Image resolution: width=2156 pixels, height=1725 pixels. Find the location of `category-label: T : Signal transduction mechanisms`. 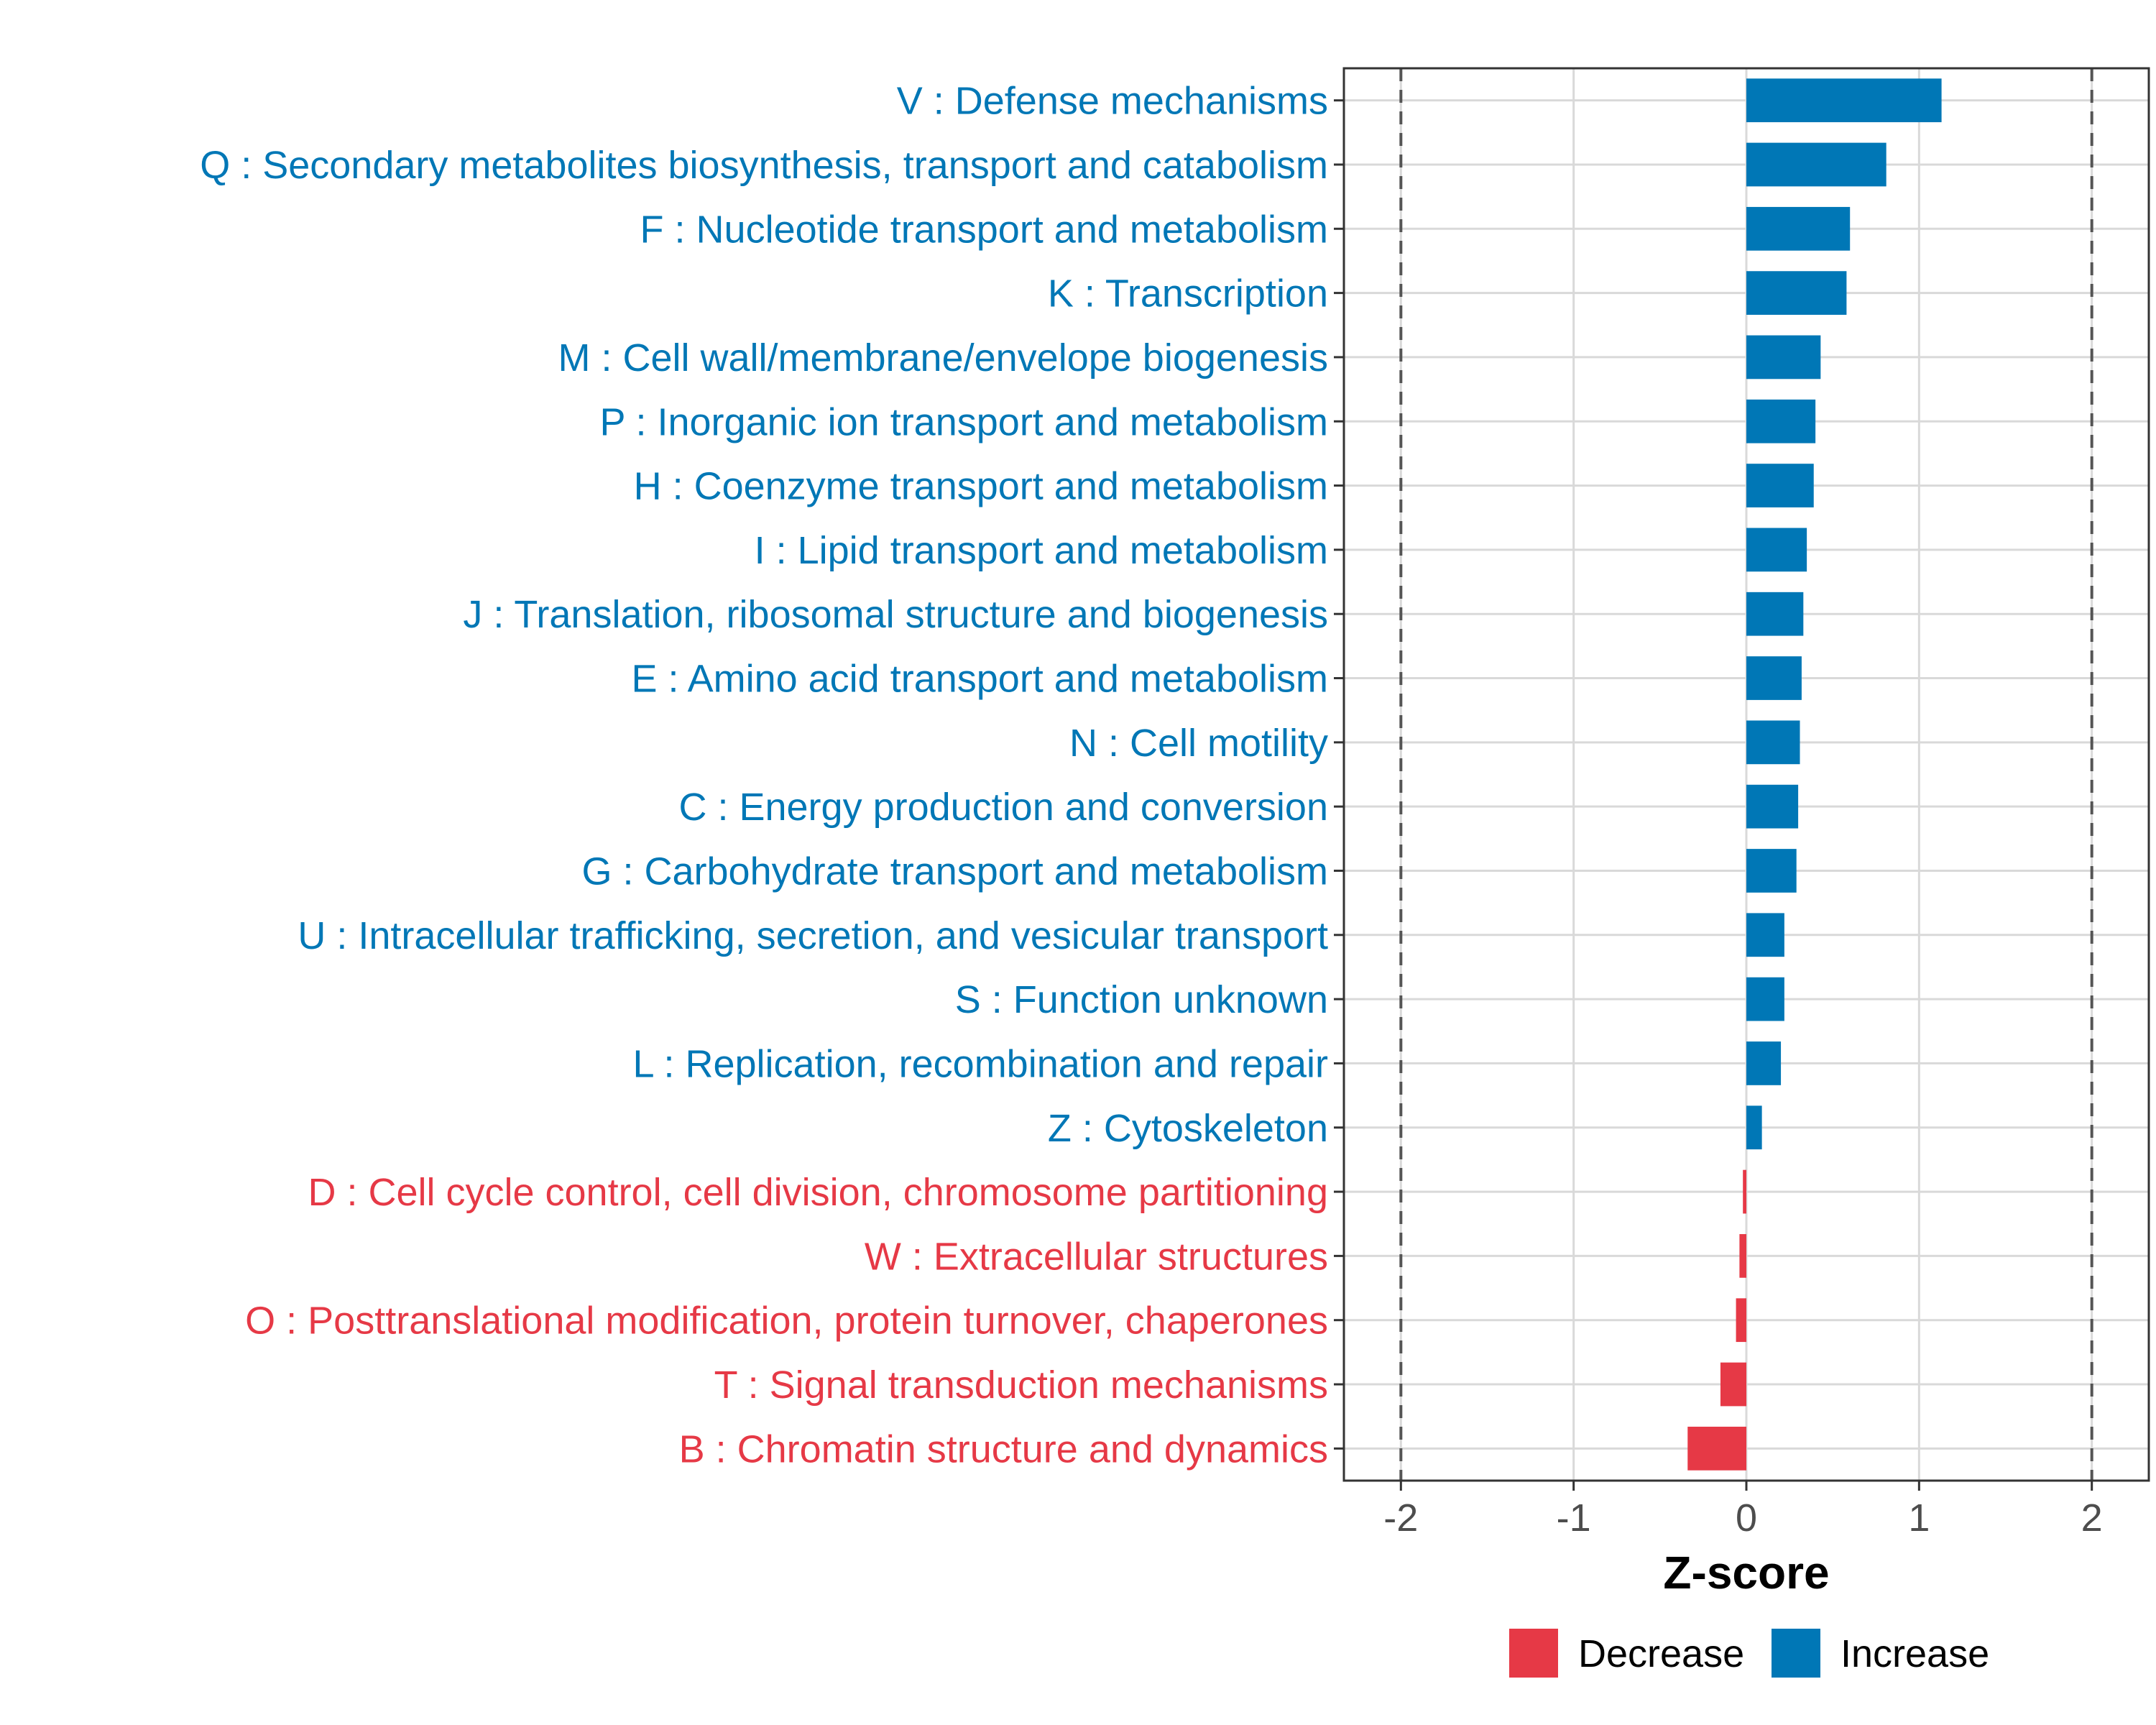

category-label: T : Signal transduction mechanisms is located at coordinates (1021, 1385).